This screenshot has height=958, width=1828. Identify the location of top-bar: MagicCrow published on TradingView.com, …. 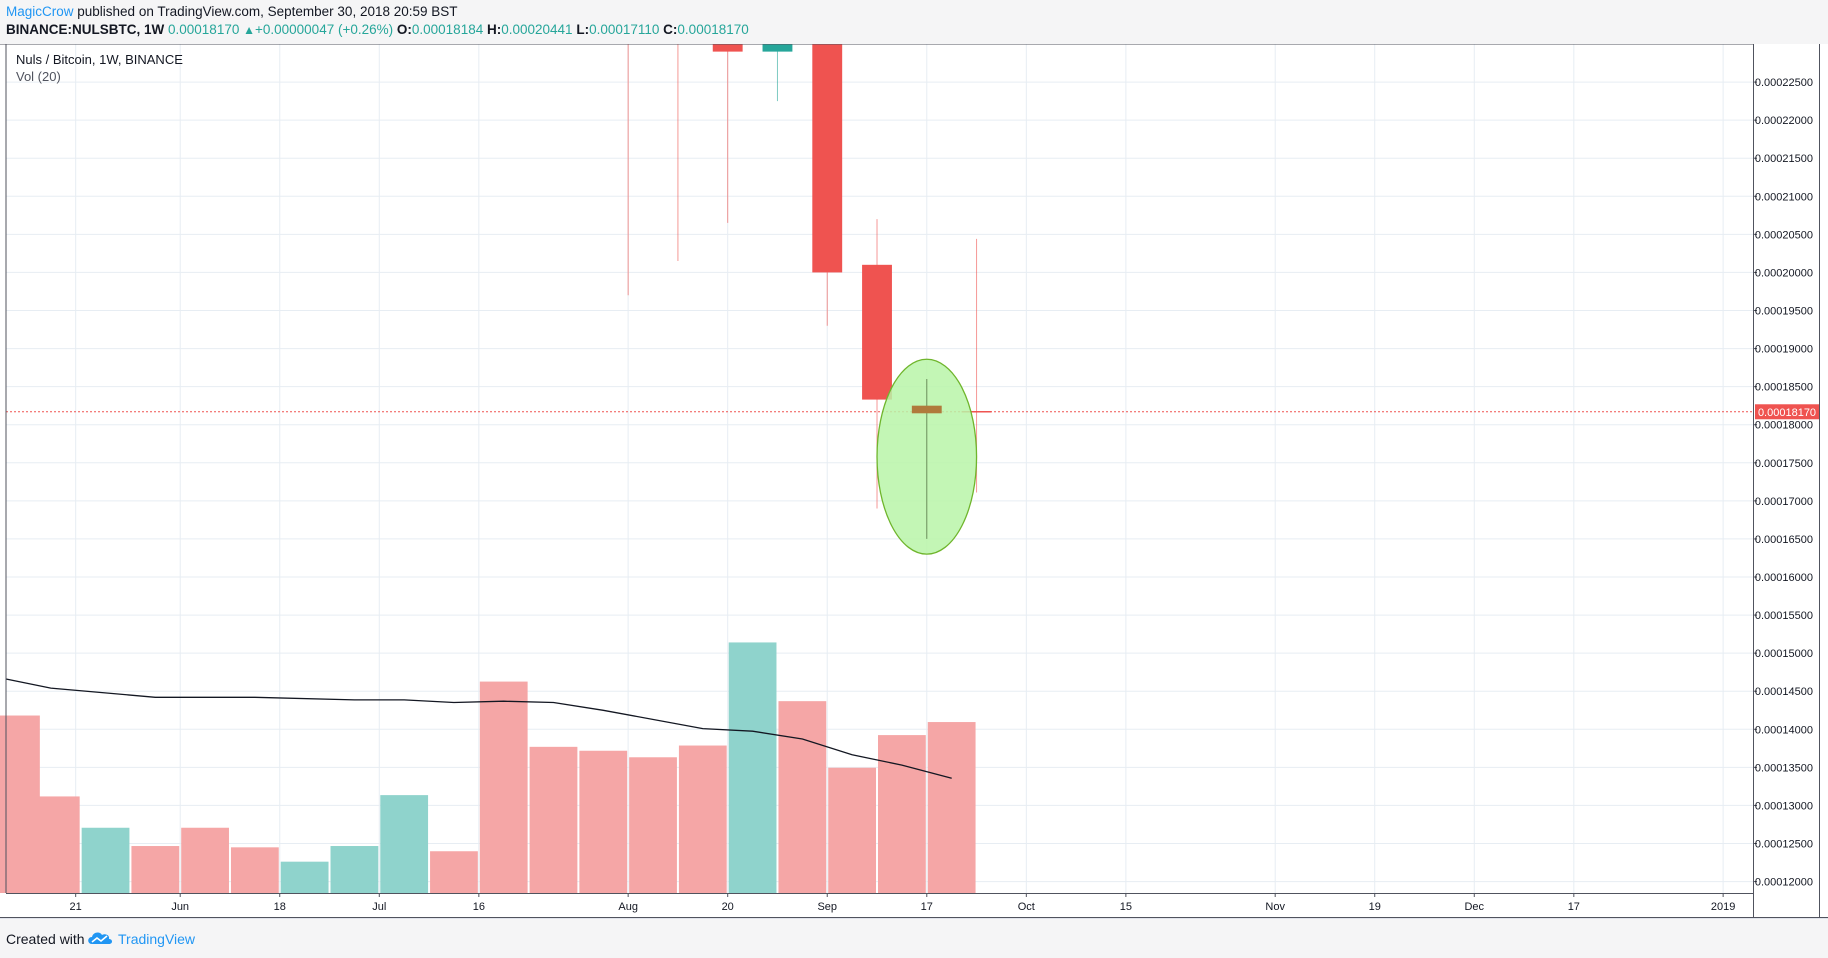
(914, 22).